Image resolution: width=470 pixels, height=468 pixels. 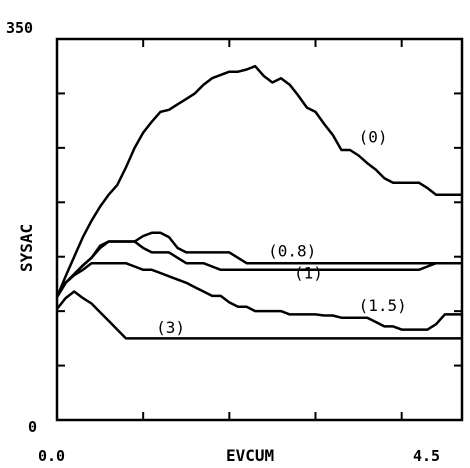 What do you see at coordinates (19, 28) in the screenshot?
I see `y-tick-label-max: 350` at bounding box center [19, 28].